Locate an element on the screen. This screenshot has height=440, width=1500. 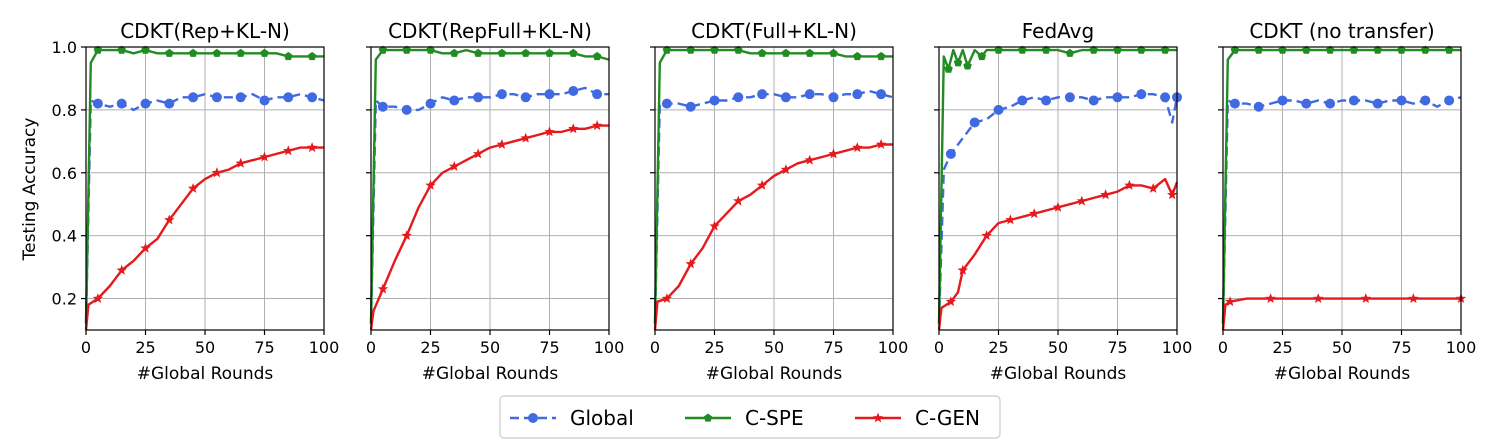
x-tick-label: 50 is located at coordinates (490, 347).